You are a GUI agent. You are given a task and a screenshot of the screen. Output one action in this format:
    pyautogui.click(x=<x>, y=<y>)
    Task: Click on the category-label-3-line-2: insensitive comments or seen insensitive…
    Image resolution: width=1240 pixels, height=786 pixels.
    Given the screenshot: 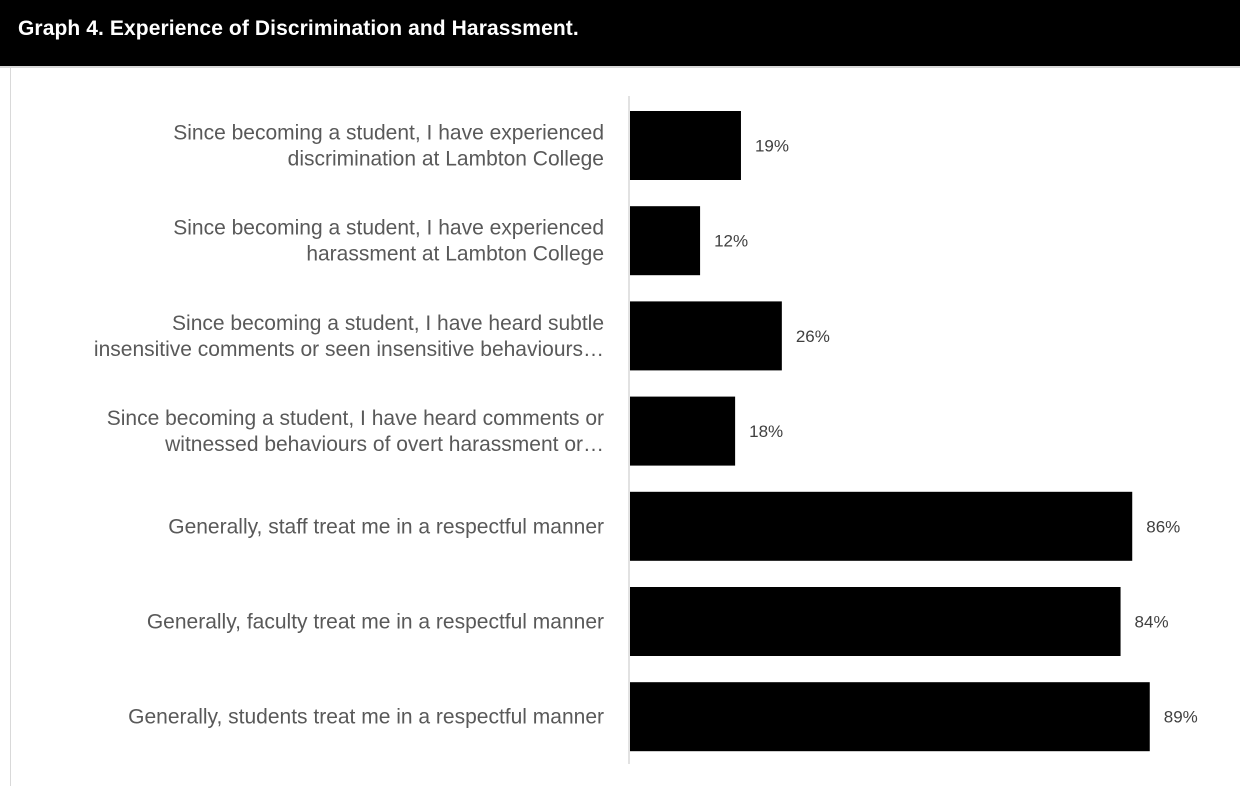 What is the action you would take?
    pyautogui.click(x=349, y=349)
    